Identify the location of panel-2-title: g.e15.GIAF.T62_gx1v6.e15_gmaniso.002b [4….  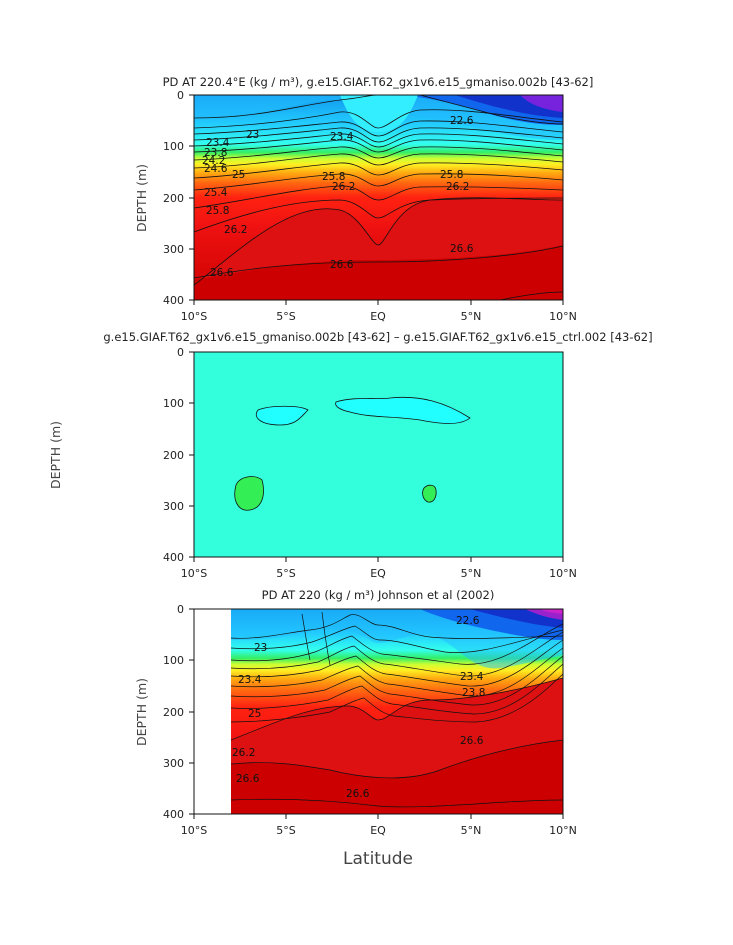
(377, 337).